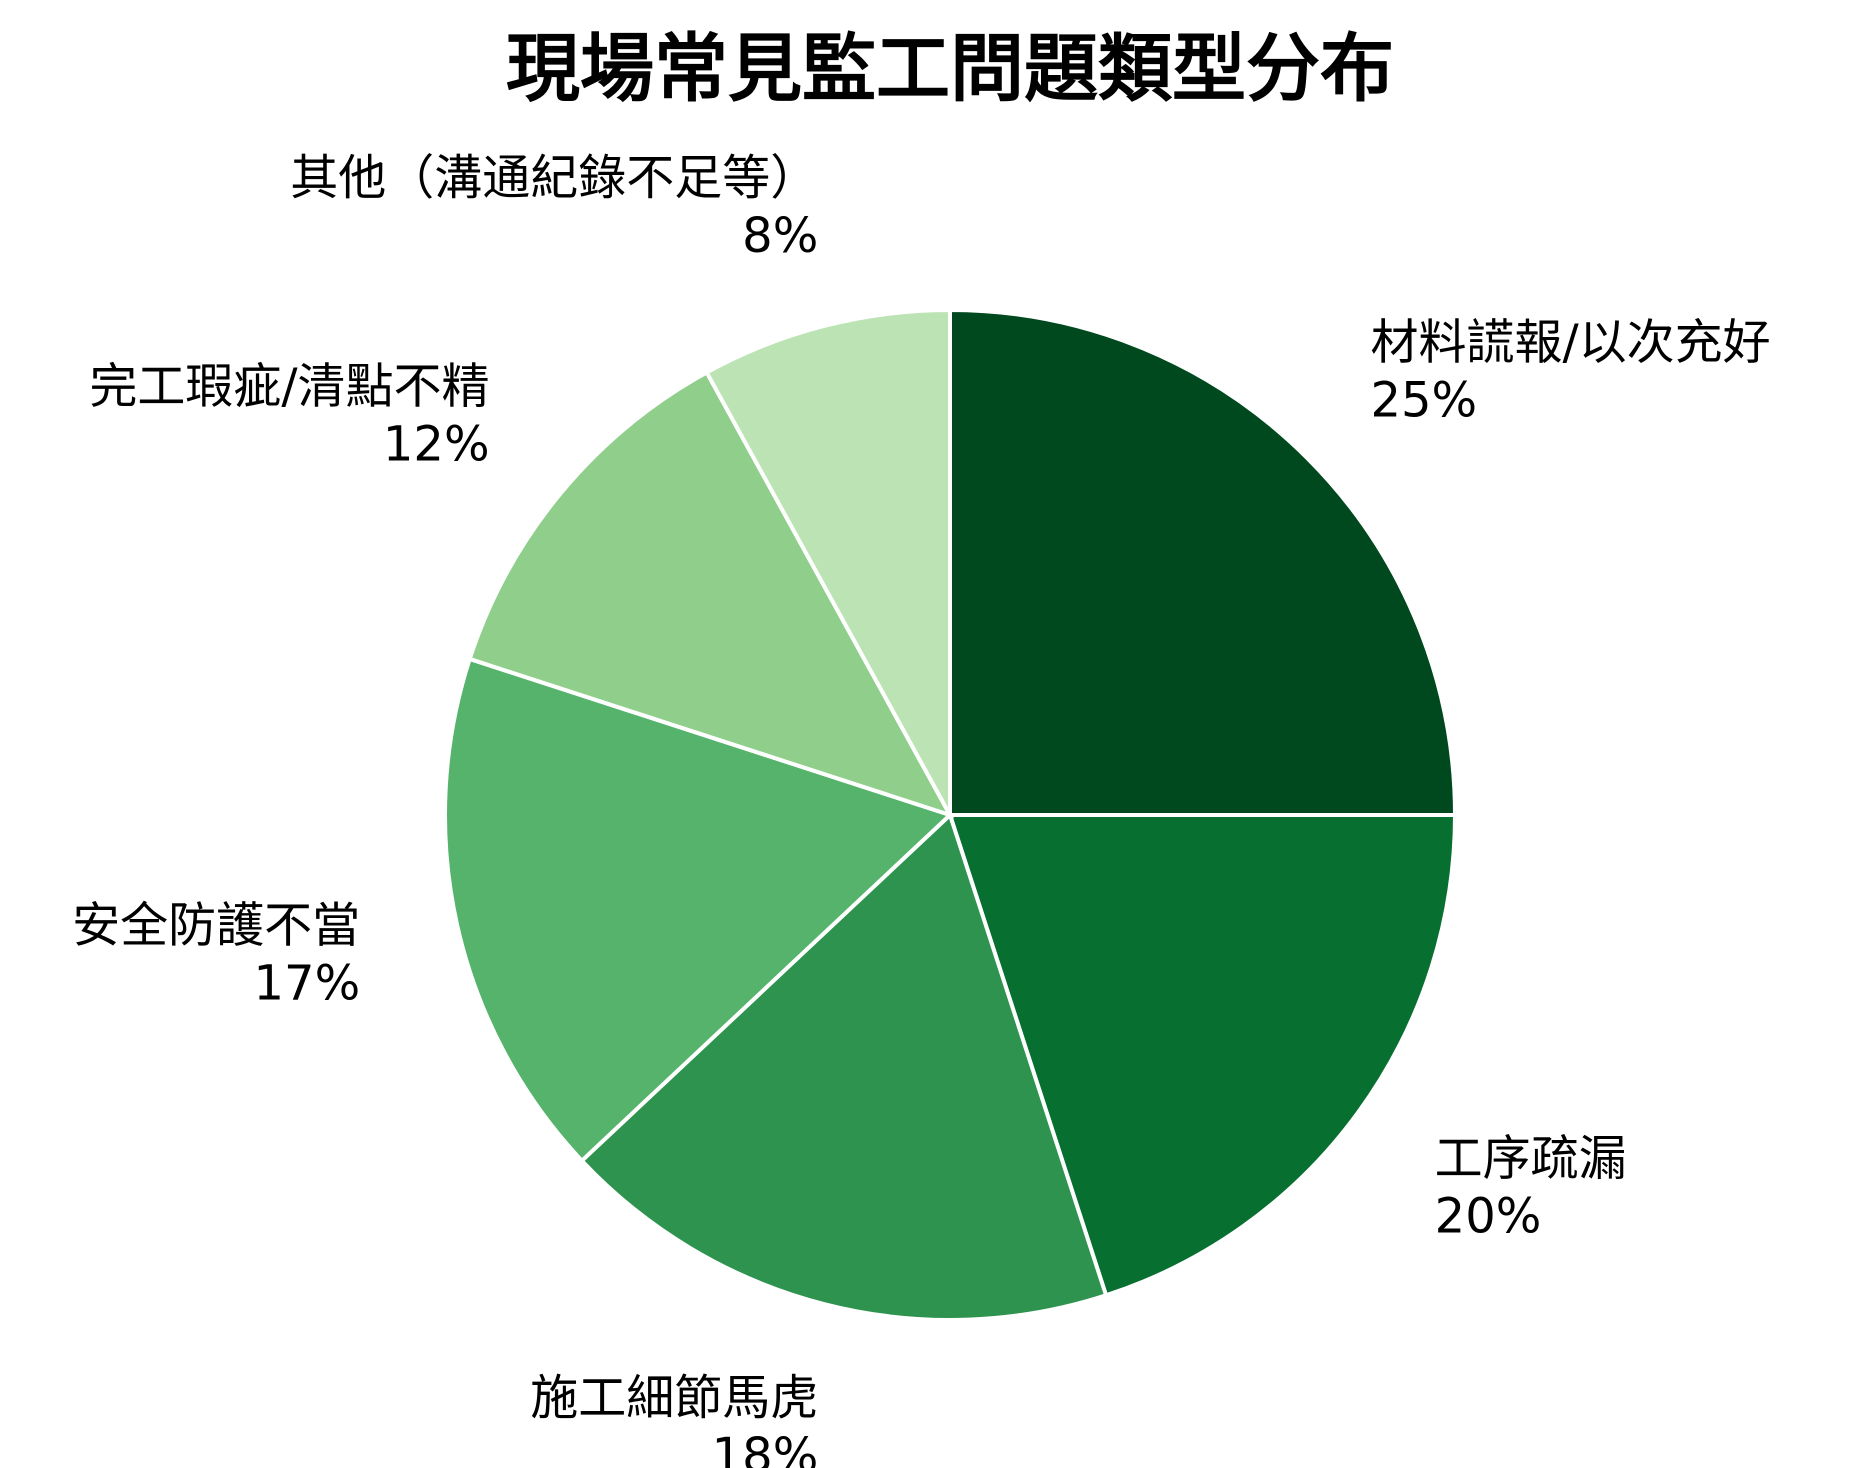  I want to click on slice-category-label: 其他（溝通紀錄不足等）, so click(554, 178).